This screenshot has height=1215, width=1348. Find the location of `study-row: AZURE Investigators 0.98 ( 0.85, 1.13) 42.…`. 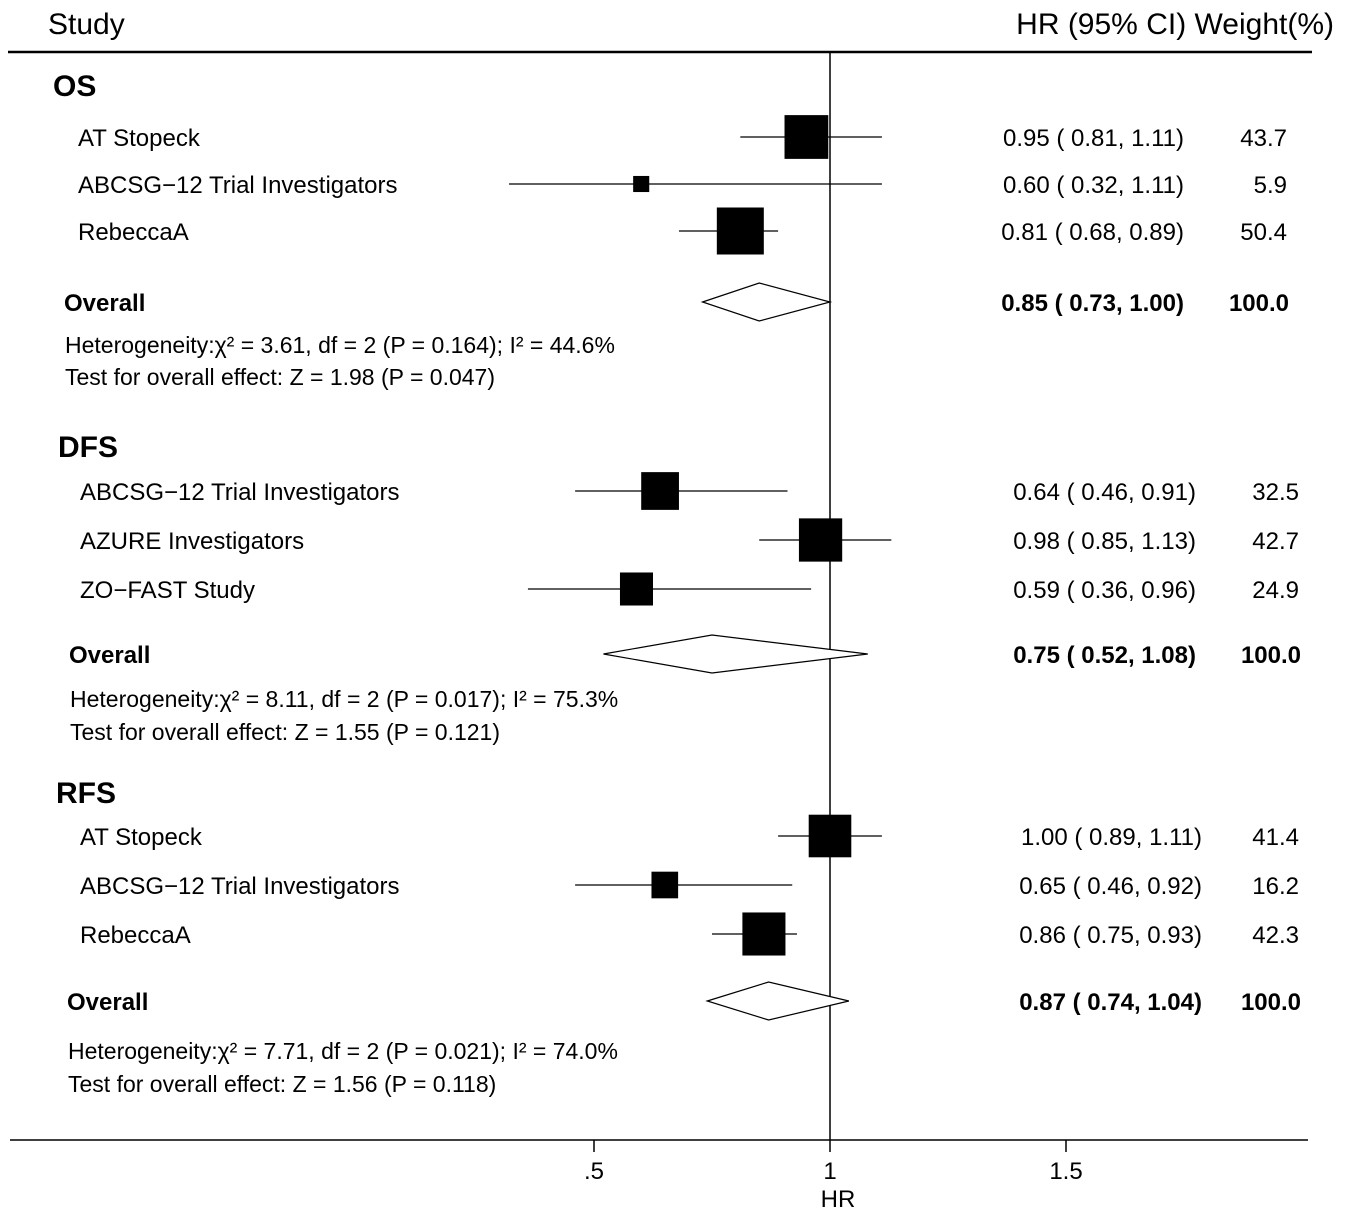

study-row: AZURE Investigators 0.98 ( 0.85, 1.13) 42.… is located at coordinates (689, 540).